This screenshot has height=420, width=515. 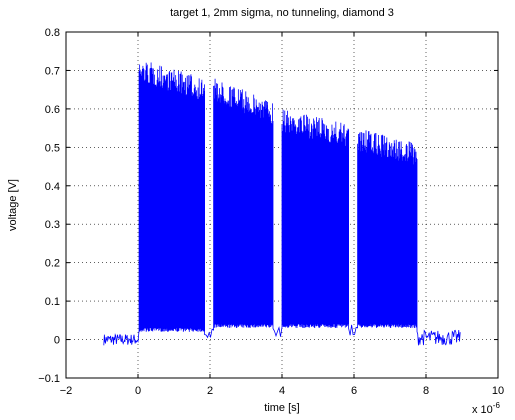 I want to click on x-tick-label: 10, so click(x=498, y=391).